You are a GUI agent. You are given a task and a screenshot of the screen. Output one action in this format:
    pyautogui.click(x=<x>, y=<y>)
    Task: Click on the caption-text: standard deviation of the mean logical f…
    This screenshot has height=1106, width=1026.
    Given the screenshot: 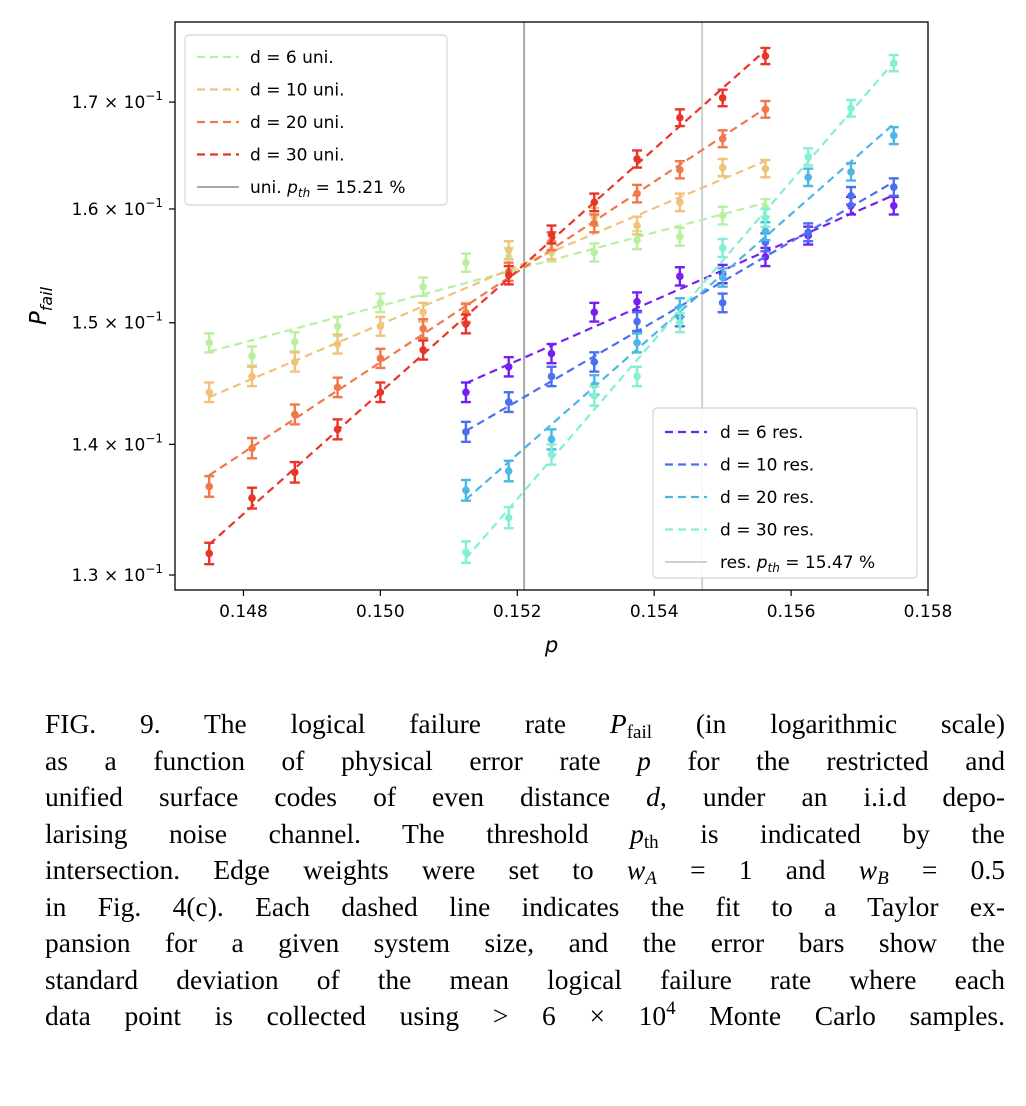 What is the action you would take?
    pyautogui.click(x=525, y=979)
    